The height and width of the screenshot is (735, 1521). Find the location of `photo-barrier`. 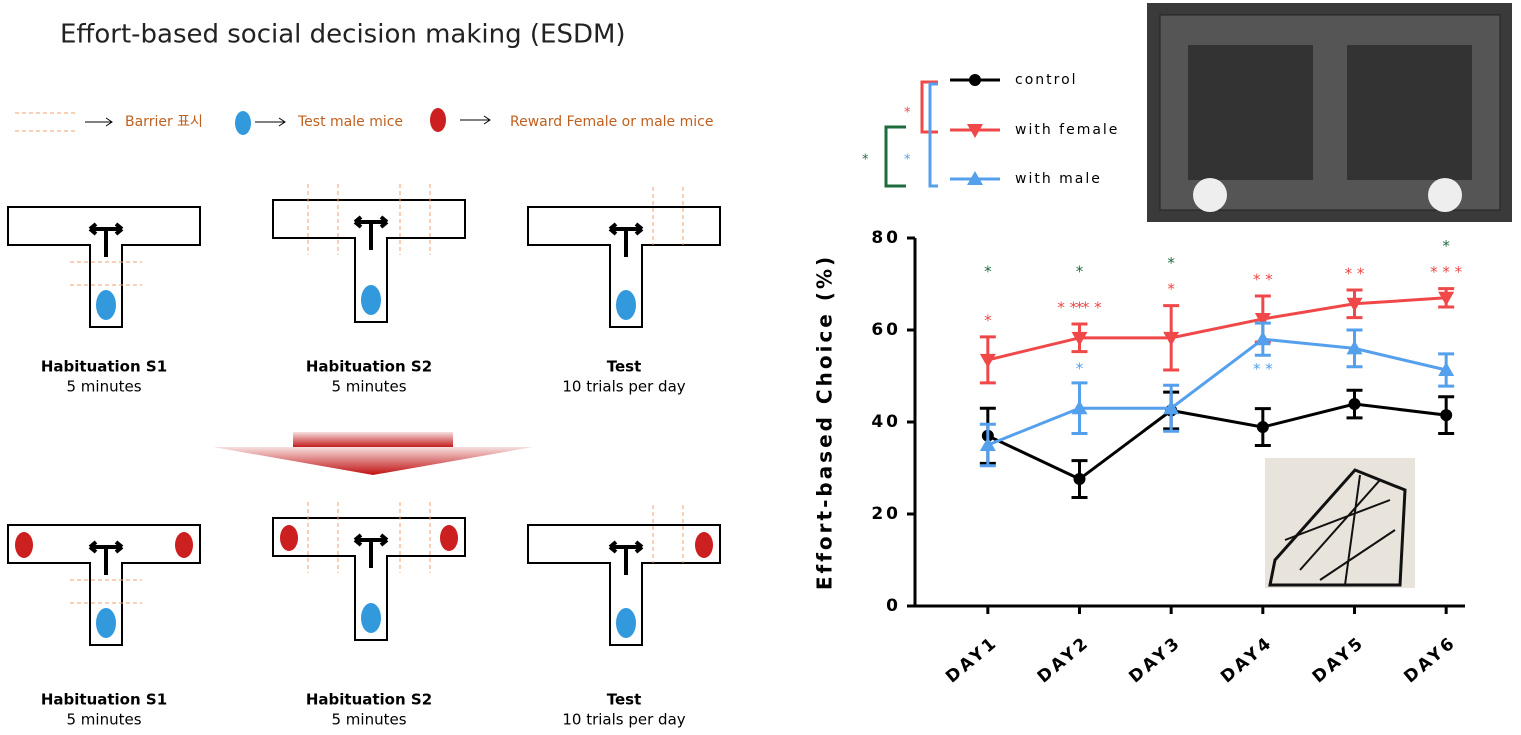

photo-barrier is located at coordinates (1340, 523).